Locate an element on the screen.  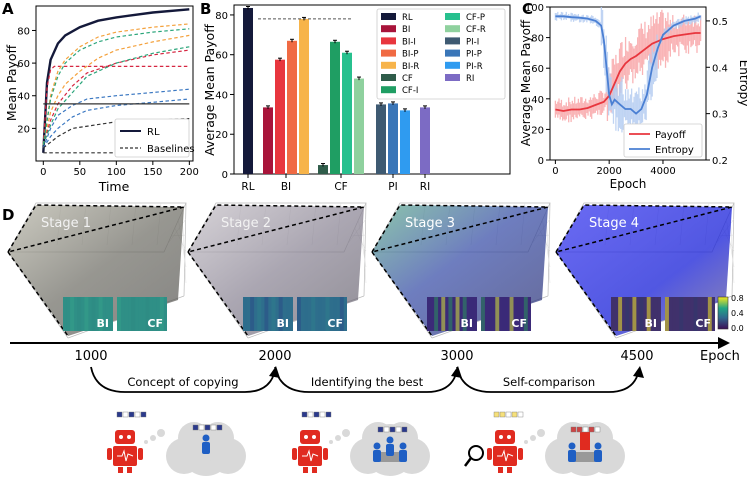
panel-b-y-ticks: 0 20 40 60 80 is located at coordinates (224, 96).